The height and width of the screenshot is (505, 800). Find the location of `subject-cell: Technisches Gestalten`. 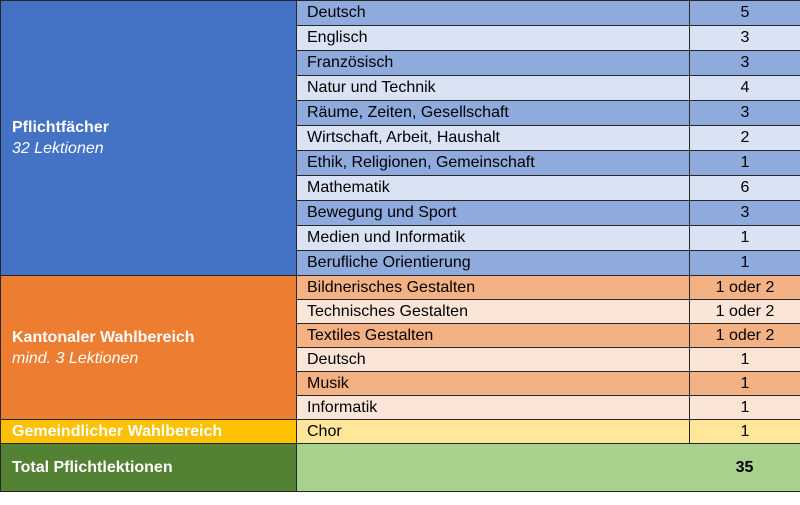

subject-cell: Technisches Gestalten is located at coordinates (493, 311).